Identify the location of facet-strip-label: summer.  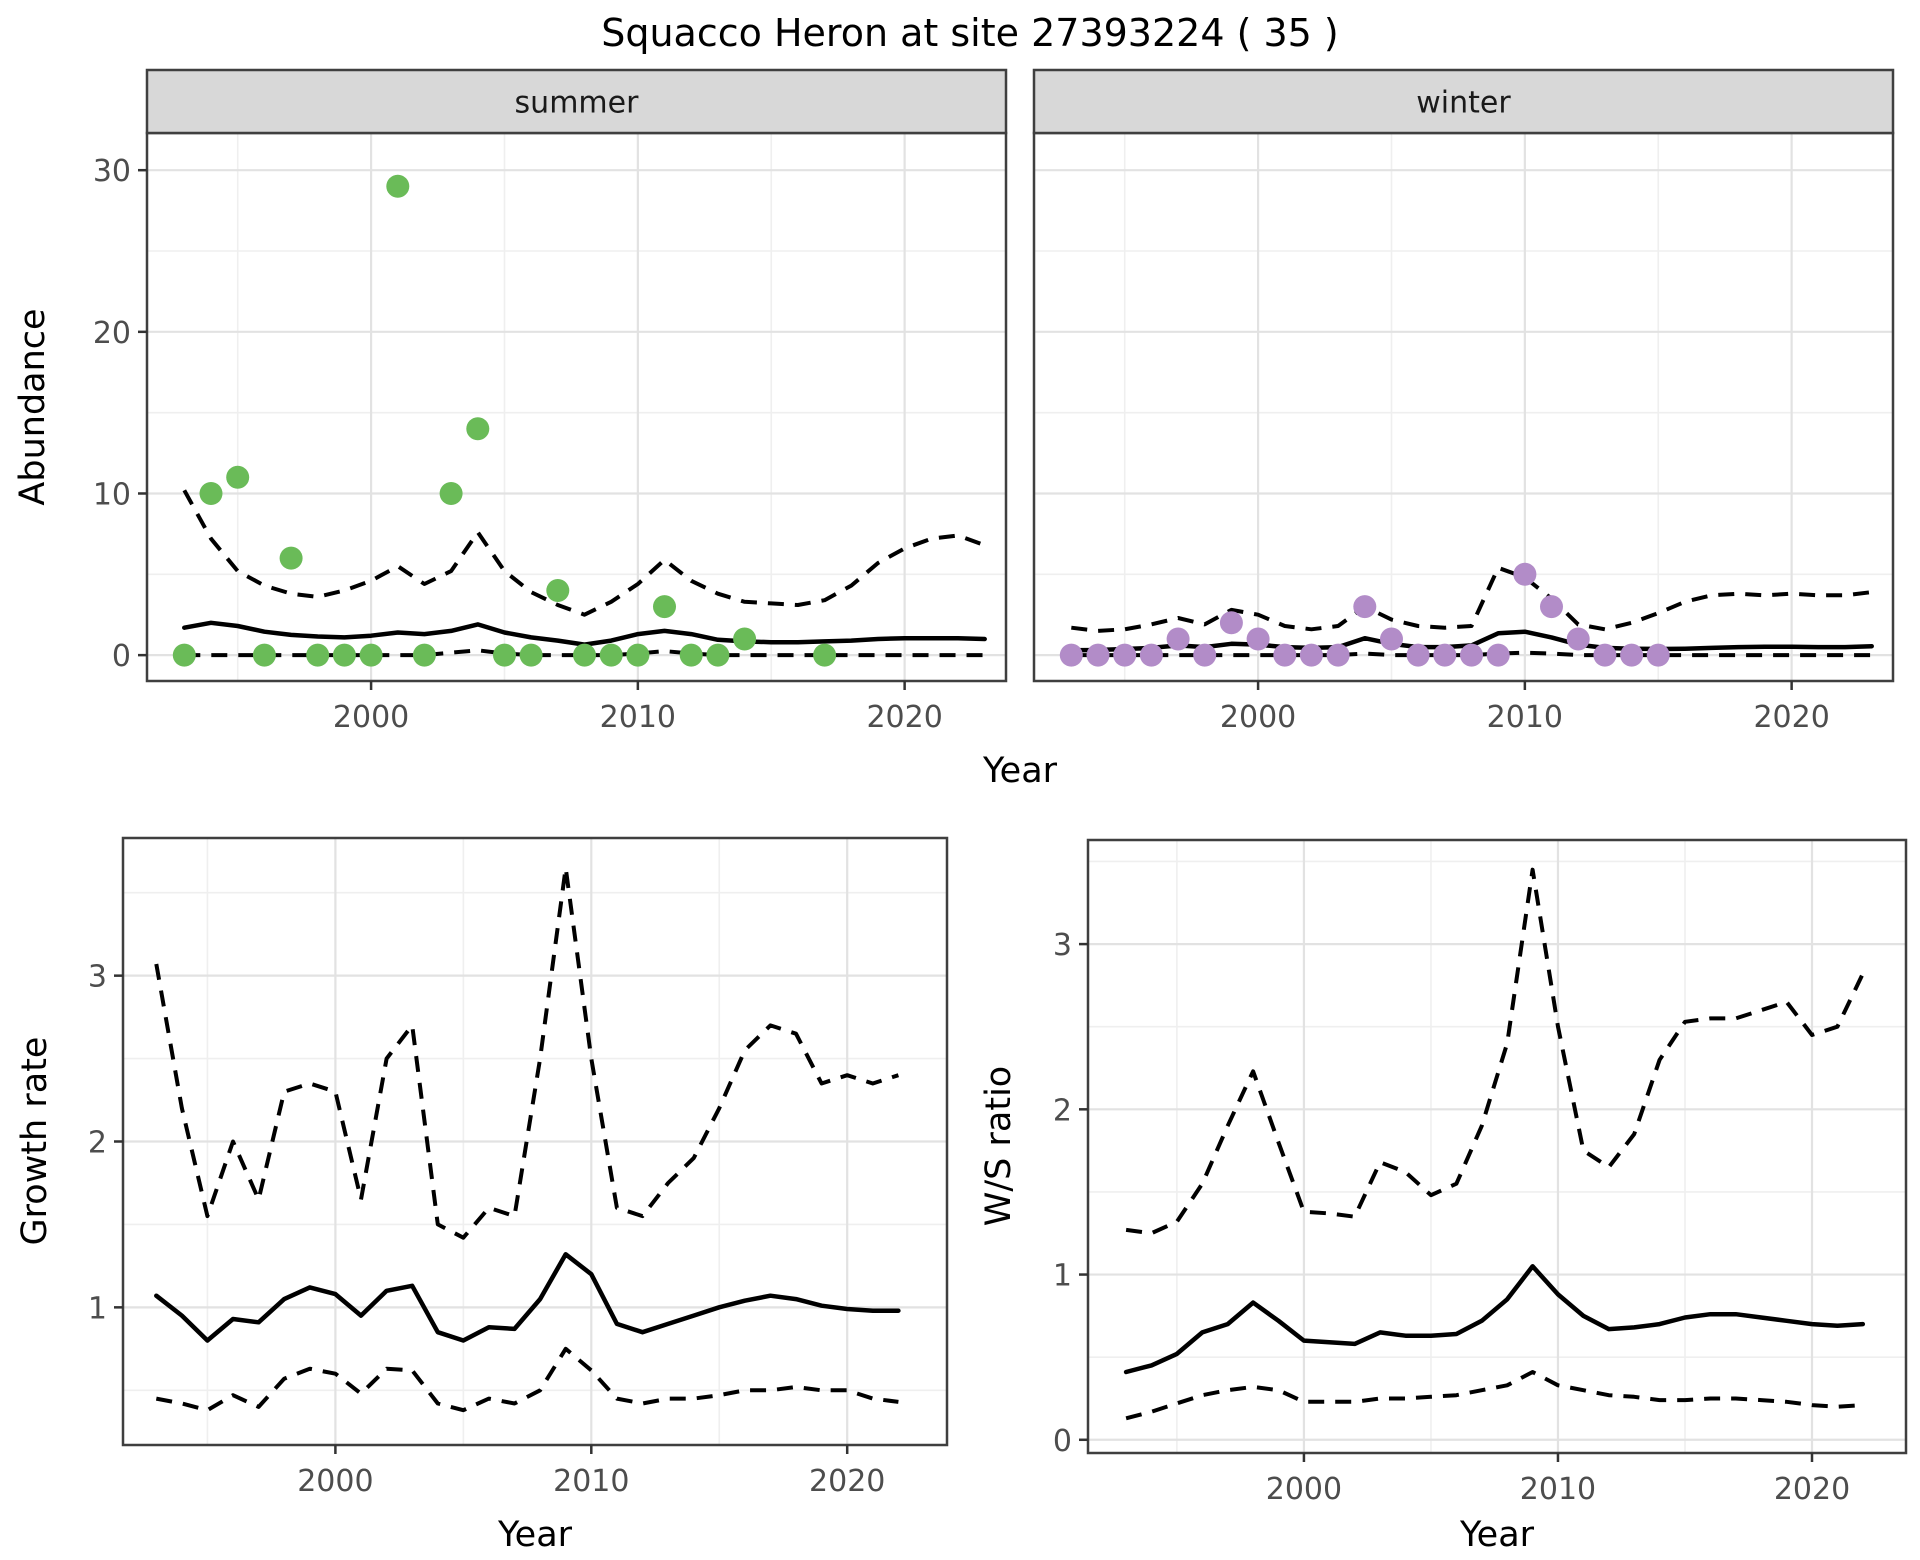
(577, 103).